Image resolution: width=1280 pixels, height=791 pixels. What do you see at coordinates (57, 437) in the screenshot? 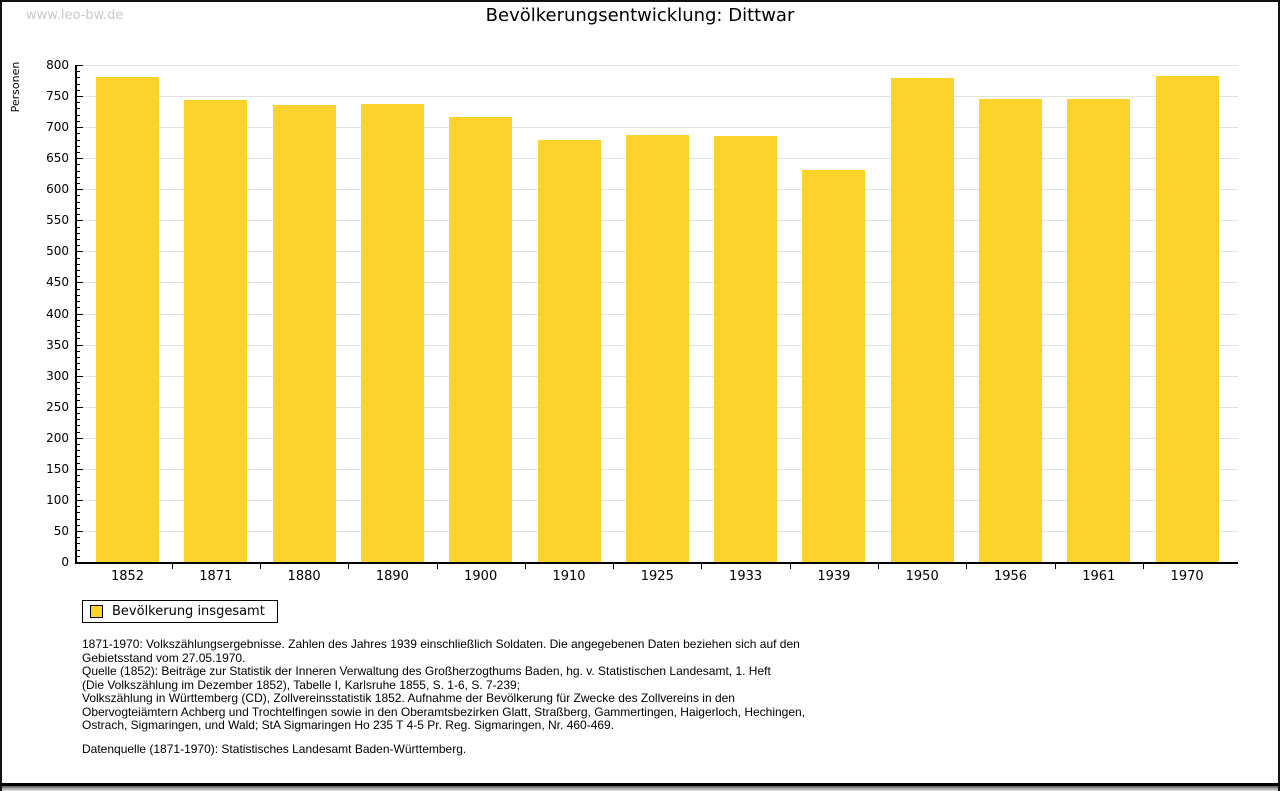
I see `y-tick-label: 200` at bounding box center [57, 437].